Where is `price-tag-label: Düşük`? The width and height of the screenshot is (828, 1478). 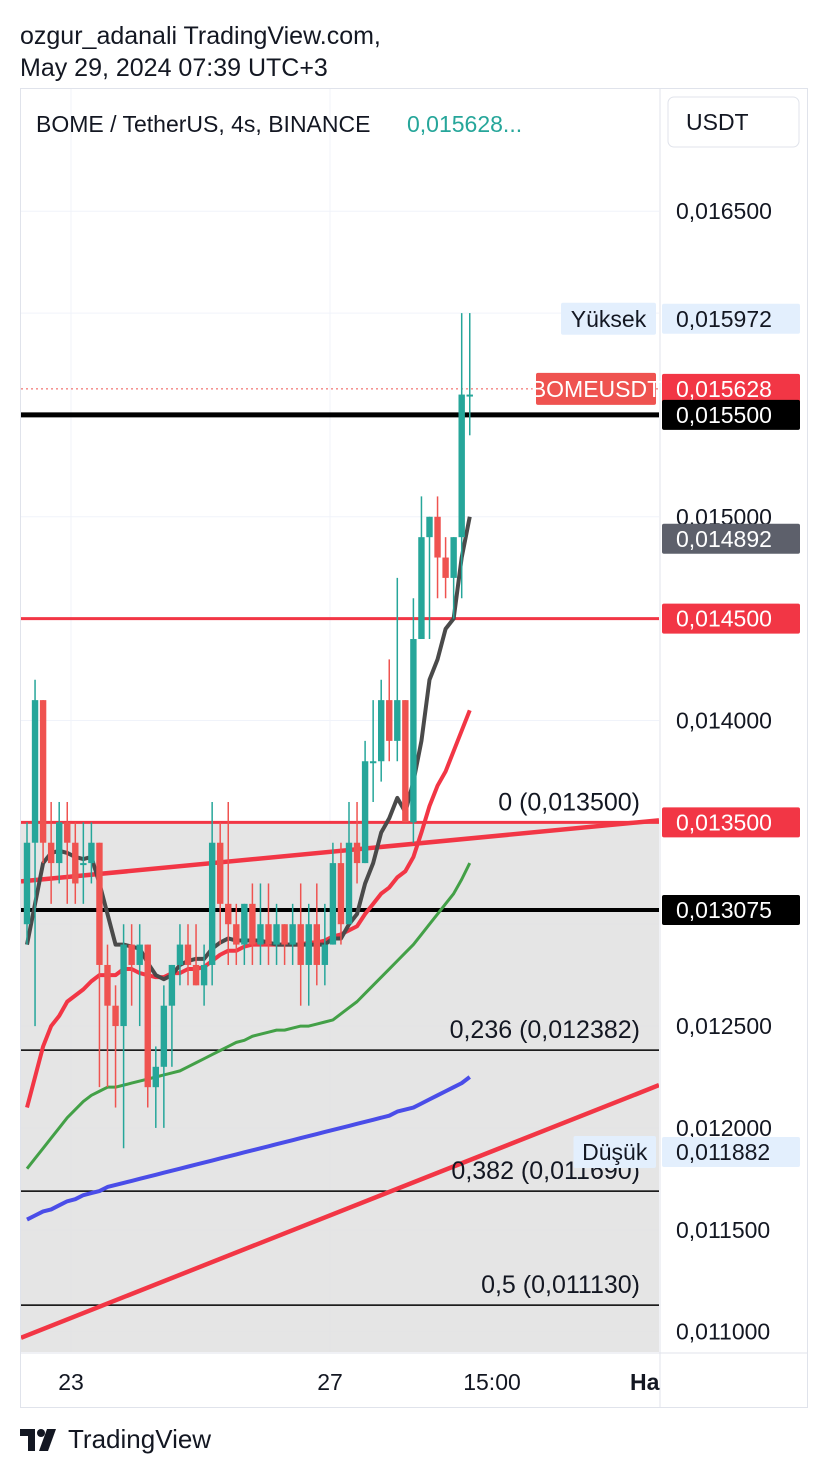 price-tag-label: Düşük is located at coordinates (615, 1152).